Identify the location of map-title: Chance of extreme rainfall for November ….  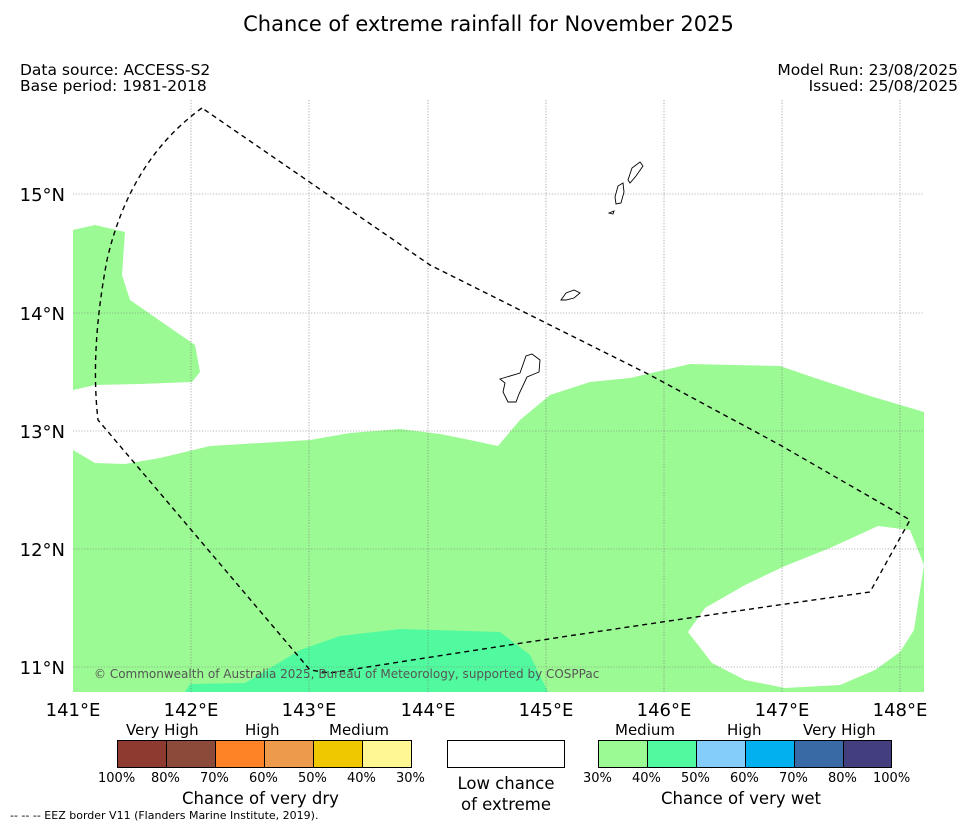
(488, 24).